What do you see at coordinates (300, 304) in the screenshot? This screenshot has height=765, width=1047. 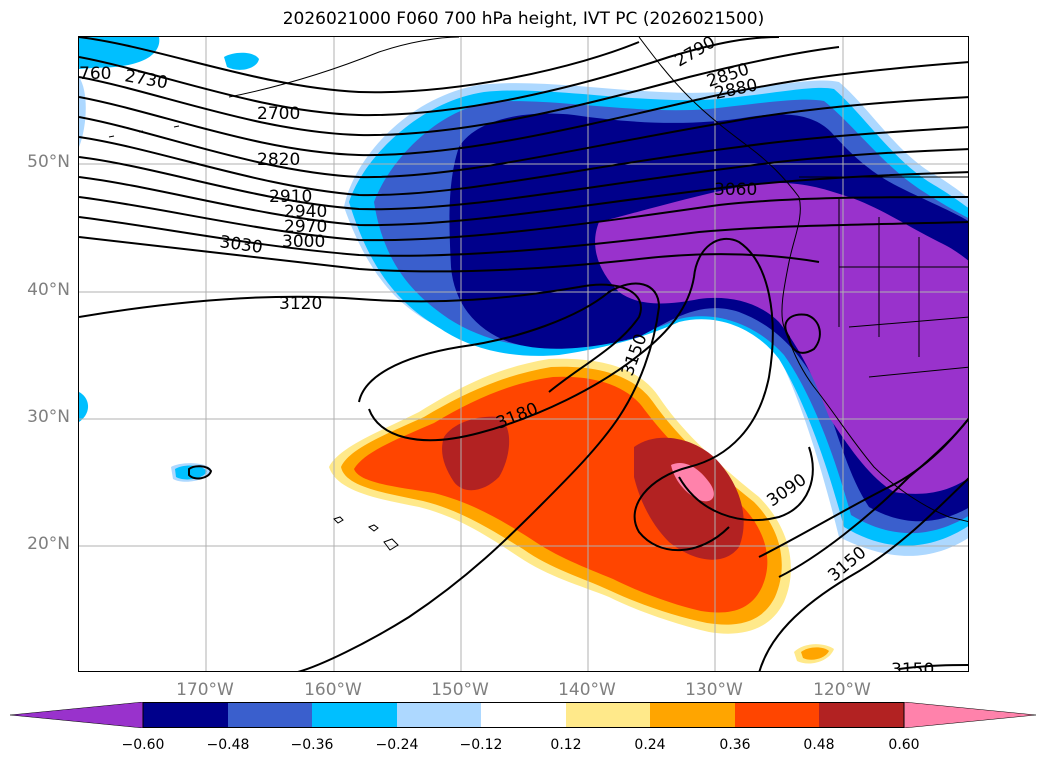 I see `contour-label: 3120` at bounding box center [300, 304].